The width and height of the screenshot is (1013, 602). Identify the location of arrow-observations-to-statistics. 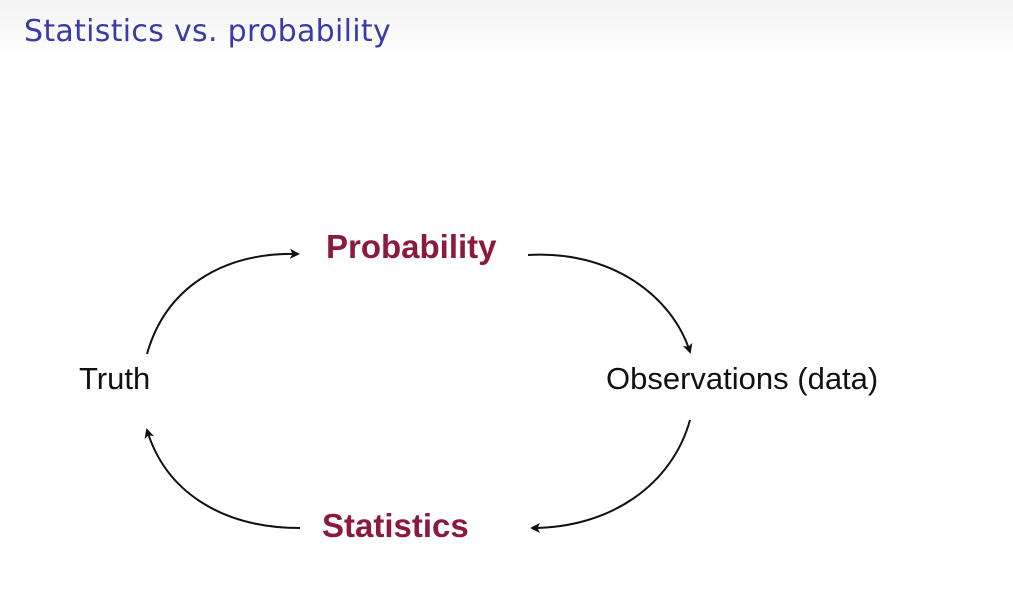
(610, 476).